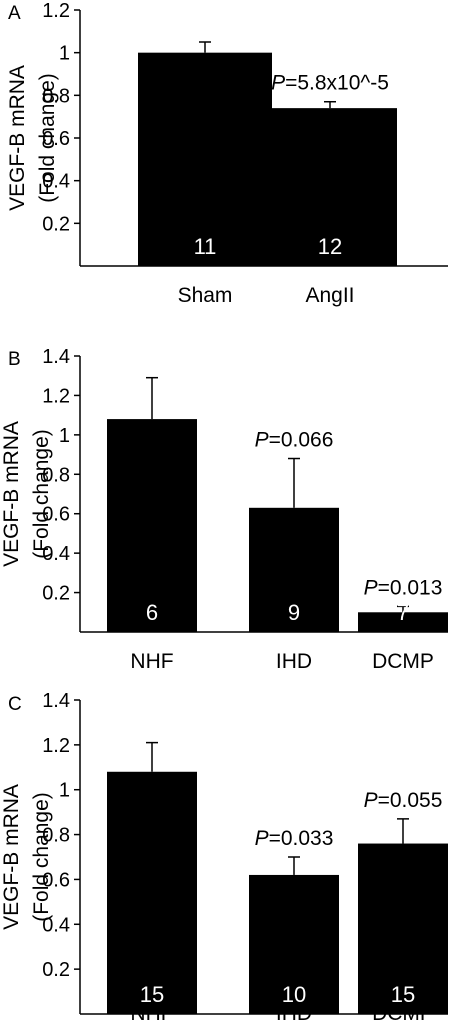 Image resolution: width=472 pixels, height=1030 pixels. I want to click on p-value-label: P=5.8x10^-5, so click(330, 83).